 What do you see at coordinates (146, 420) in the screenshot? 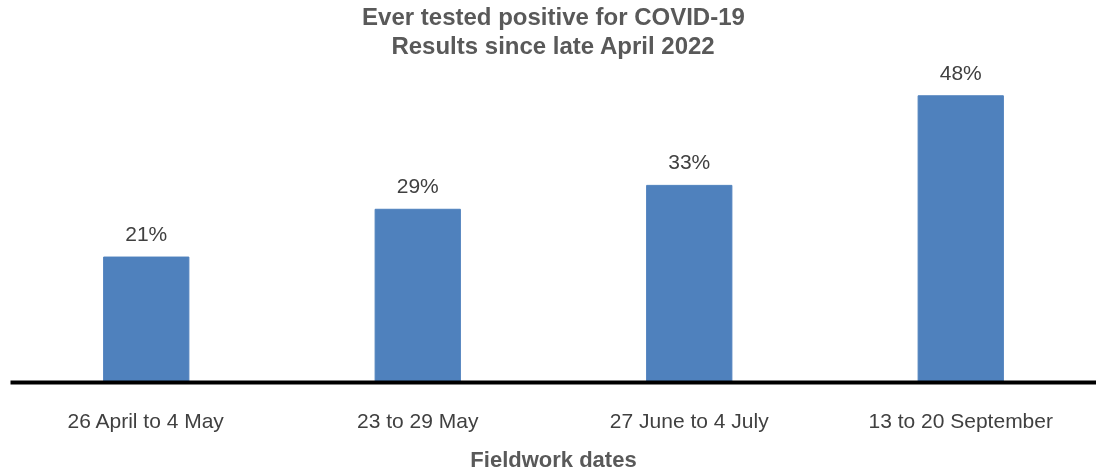
I see `x-tick-label: 26 April to 4 May` at bounding box center [146, 420].